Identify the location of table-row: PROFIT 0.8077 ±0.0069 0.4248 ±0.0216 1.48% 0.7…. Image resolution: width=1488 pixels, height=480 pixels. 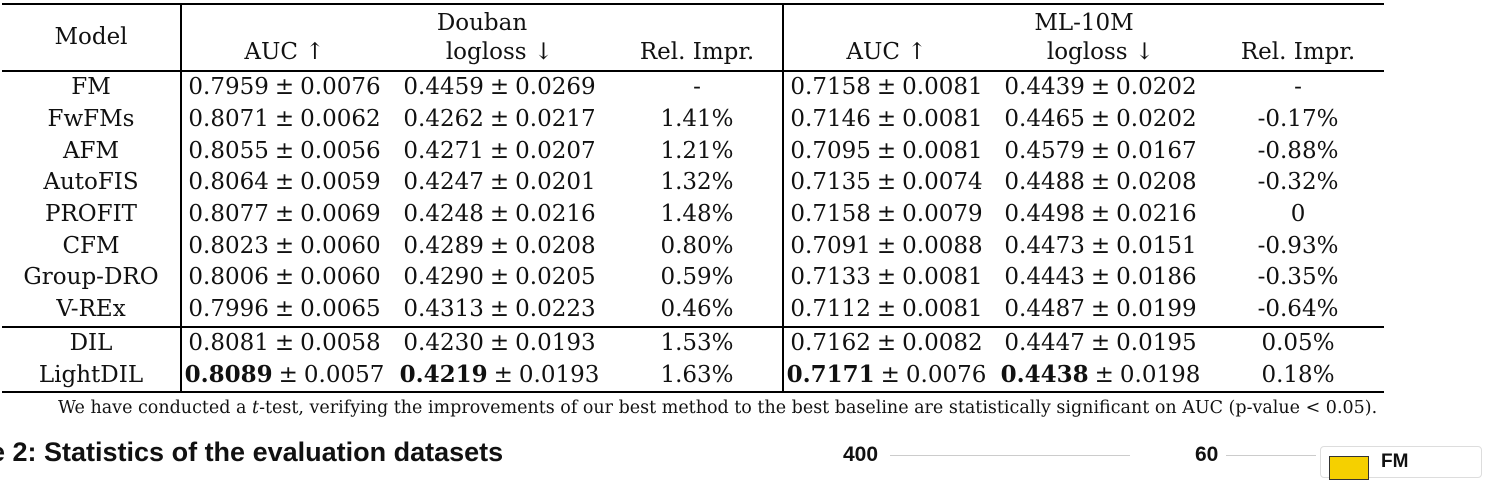
(693, 214).